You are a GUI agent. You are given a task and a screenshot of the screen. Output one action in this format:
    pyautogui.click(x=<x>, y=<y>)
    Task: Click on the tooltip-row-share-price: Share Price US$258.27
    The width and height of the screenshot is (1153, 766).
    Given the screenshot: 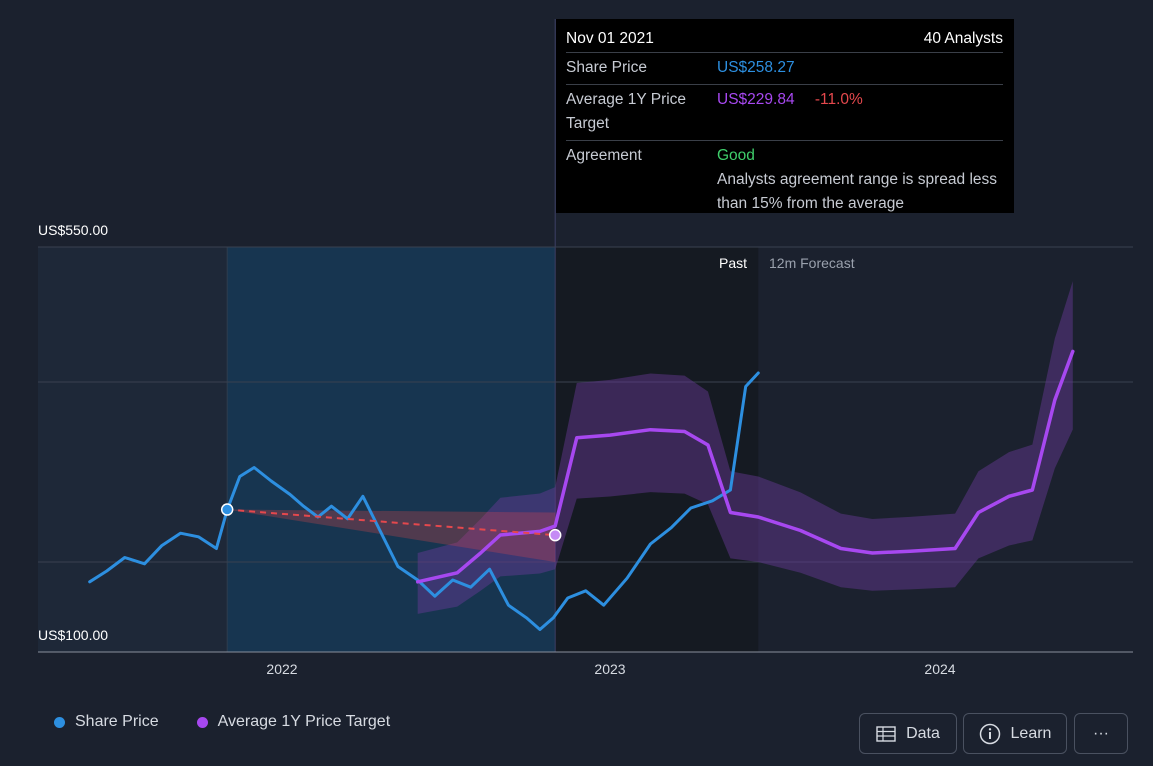 What is the action you would take?
    pyautogui.click(x=784, y=69)
    